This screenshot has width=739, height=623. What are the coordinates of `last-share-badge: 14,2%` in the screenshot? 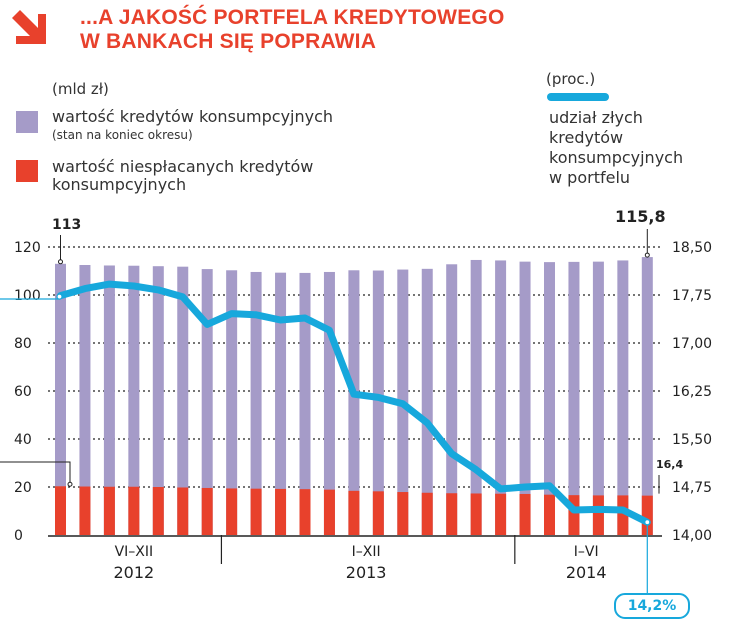 It's located at (652, 606).